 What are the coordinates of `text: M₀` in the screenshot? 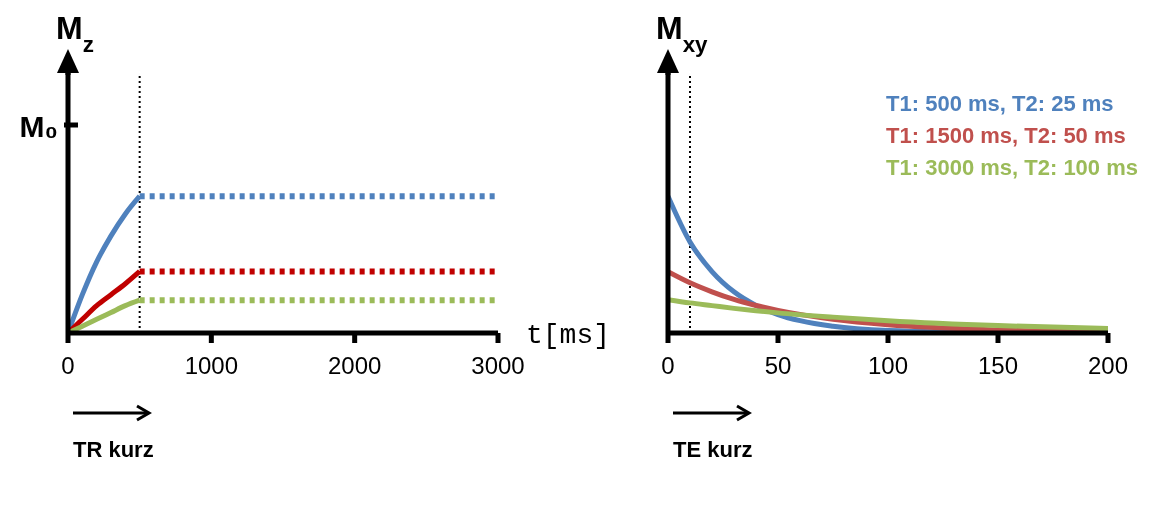 It's located at (38, 126).